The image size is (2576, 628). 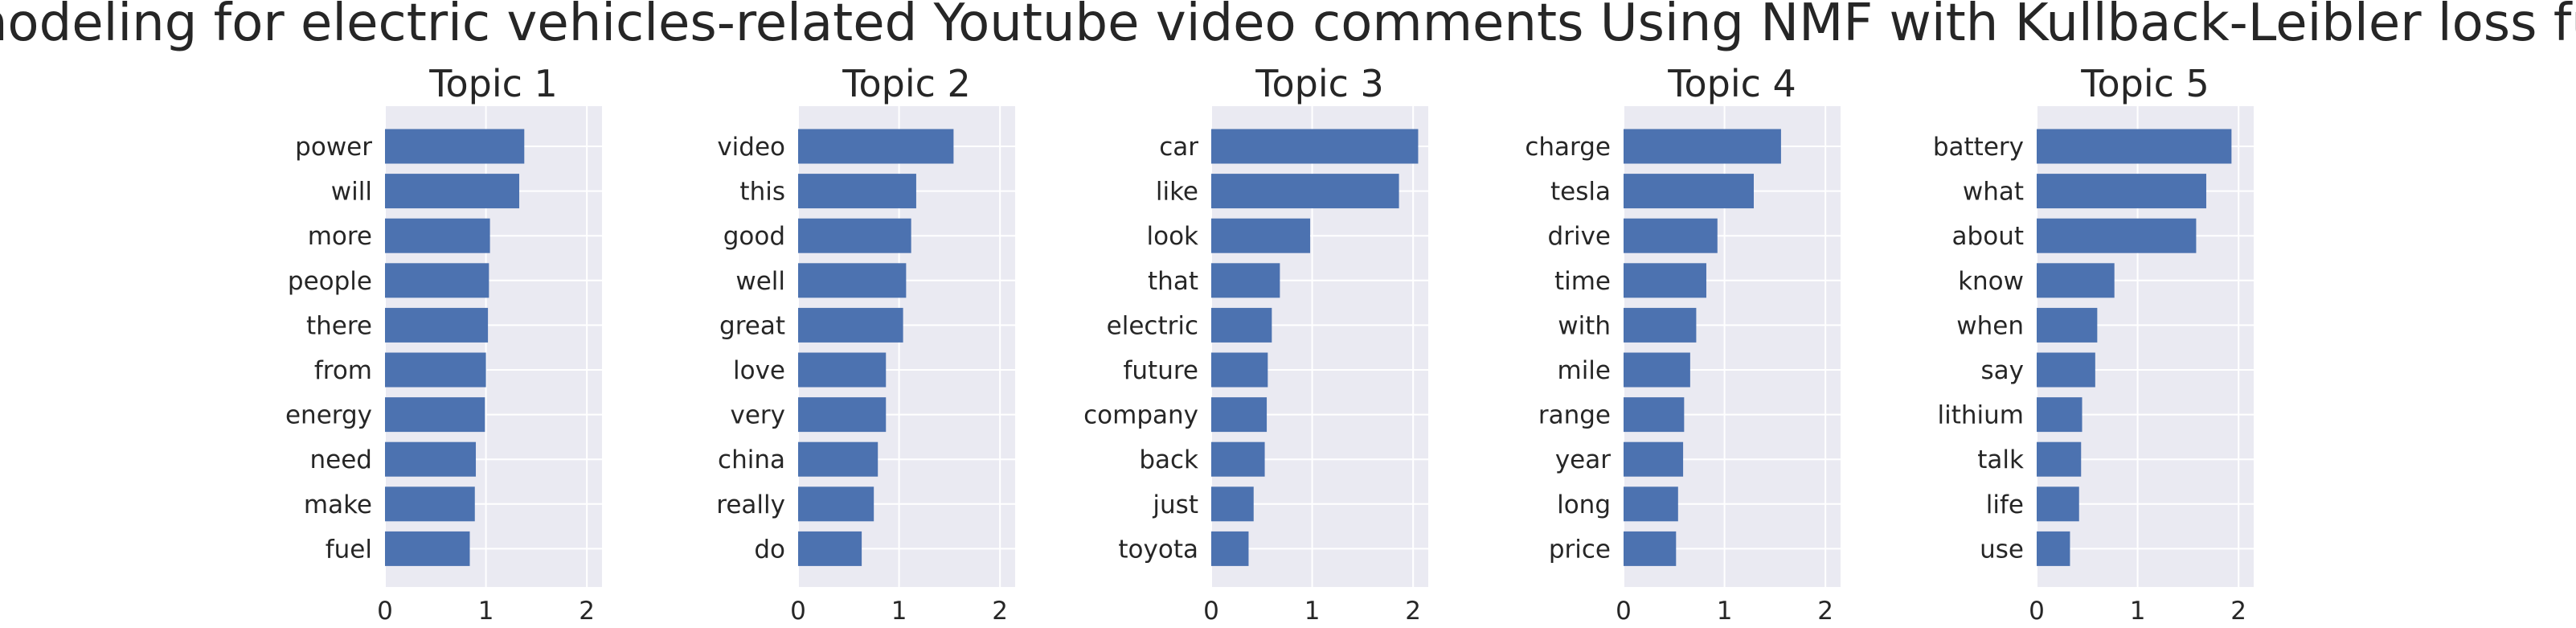 I want to click on panel-title: Topic 2, so click(x=906, y=83).